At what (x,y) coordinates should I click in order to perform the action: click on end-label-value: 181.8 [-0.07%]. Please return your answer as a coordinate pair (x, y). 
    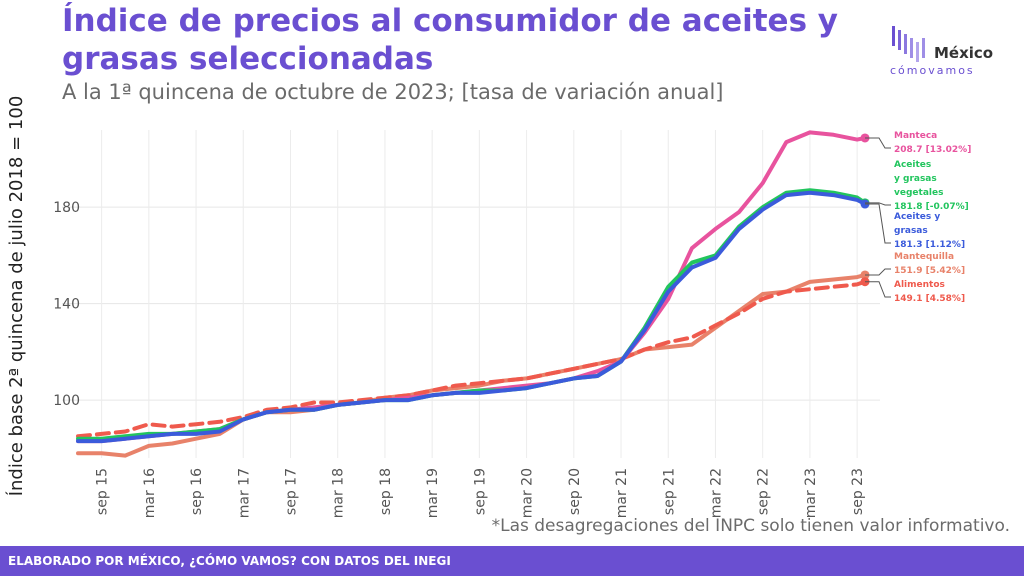
    Looking at the image, I should click on (931, 207).